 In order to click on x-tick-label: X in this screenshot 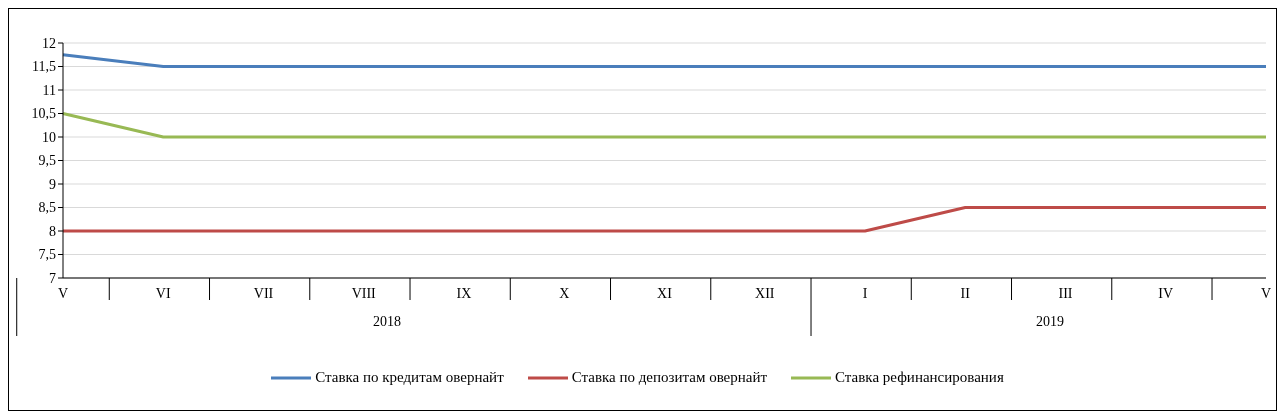, I will do `click(564, 293)`.